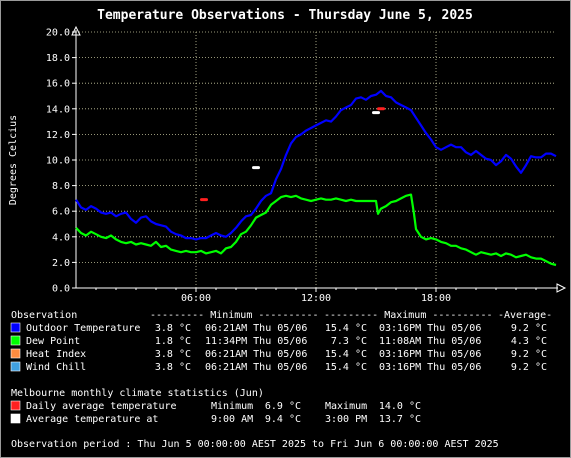  Describe the element at coordinates (56, 367) in the screenshot. I see `row-label: Wind Chill` at that location.